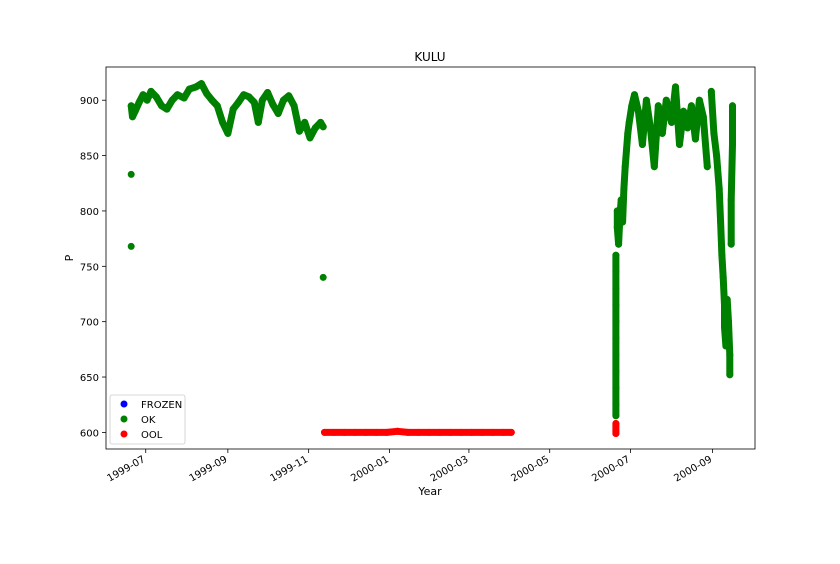 Image resolution: width=840 pixels, height=564 pixels. Describe the element at coordinates (89, 101) in the screenshot. I see `y-tick-label: 900` at that location.